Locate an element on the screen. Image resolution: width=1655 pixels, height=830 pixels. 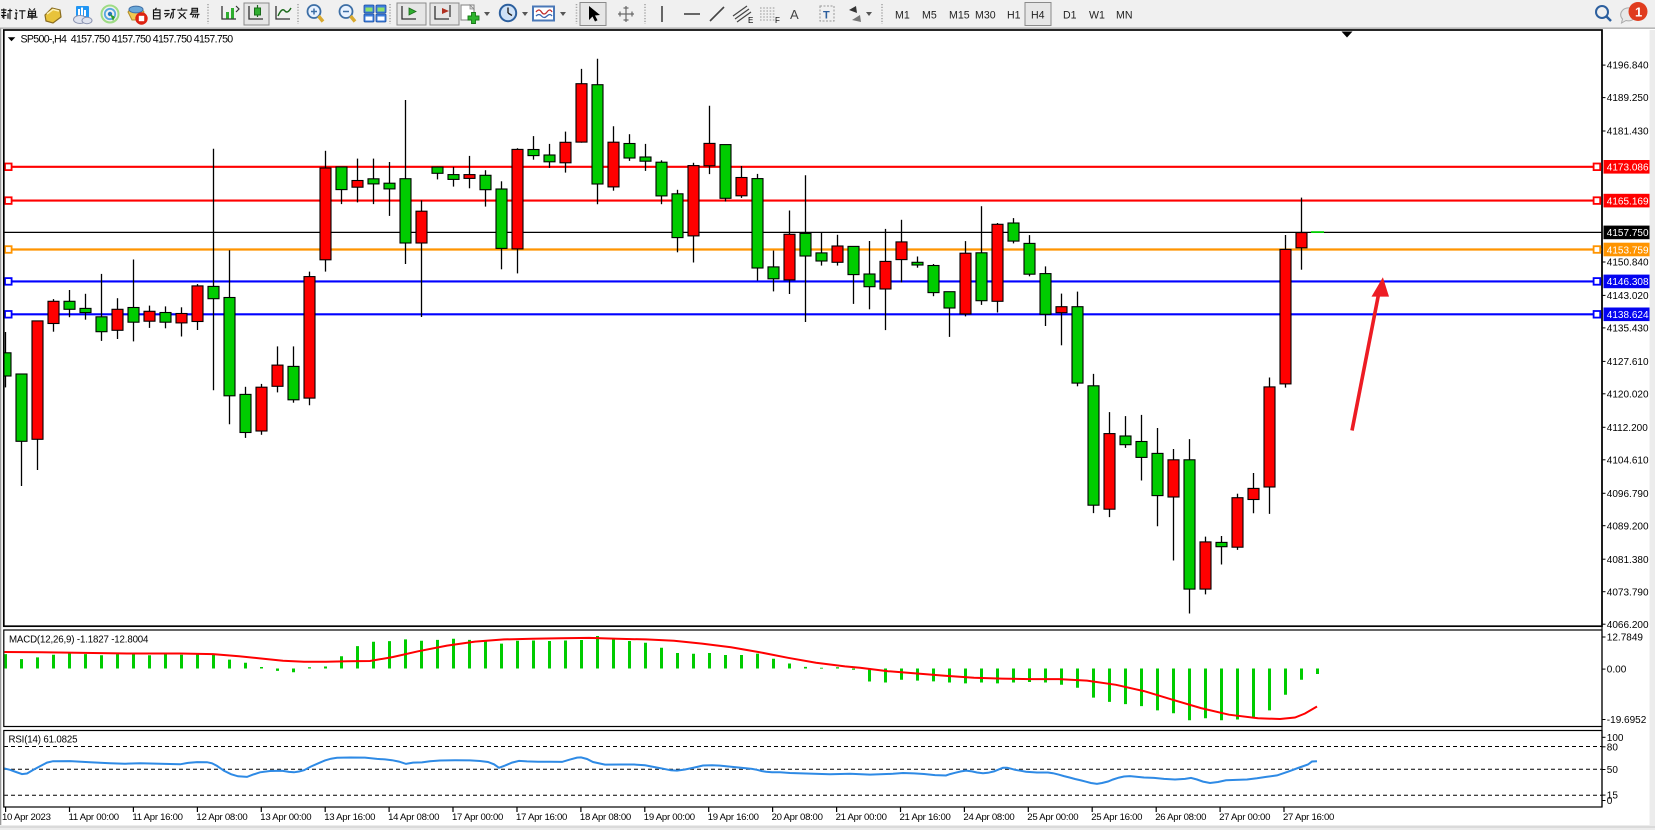
svg-text: 50 is located at coordinates (1613, 770).